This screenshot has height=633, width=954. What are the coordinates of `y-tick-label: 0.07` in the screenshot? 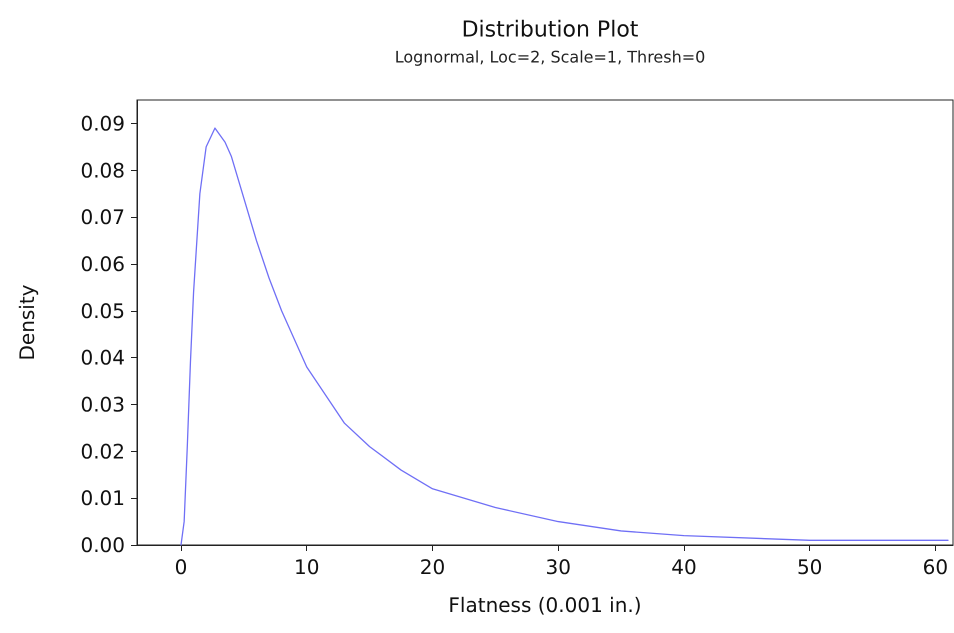 It's located at (102, 217).